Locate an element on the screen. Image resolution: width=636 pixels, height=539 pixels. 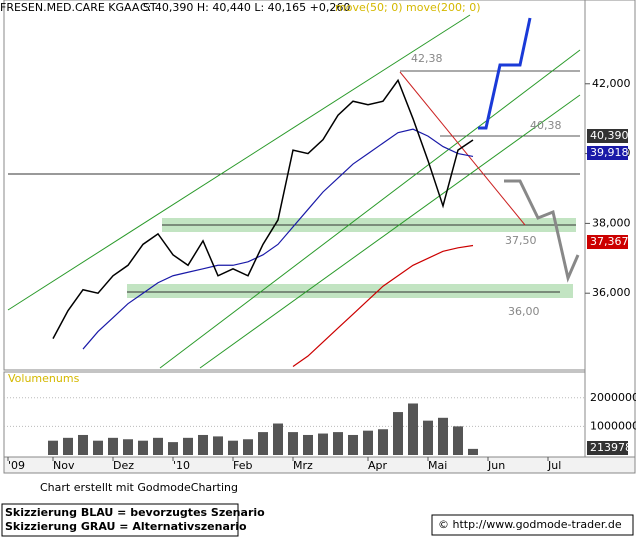
legend-entry: move(50; 0) is located at coordinates (369, 7).